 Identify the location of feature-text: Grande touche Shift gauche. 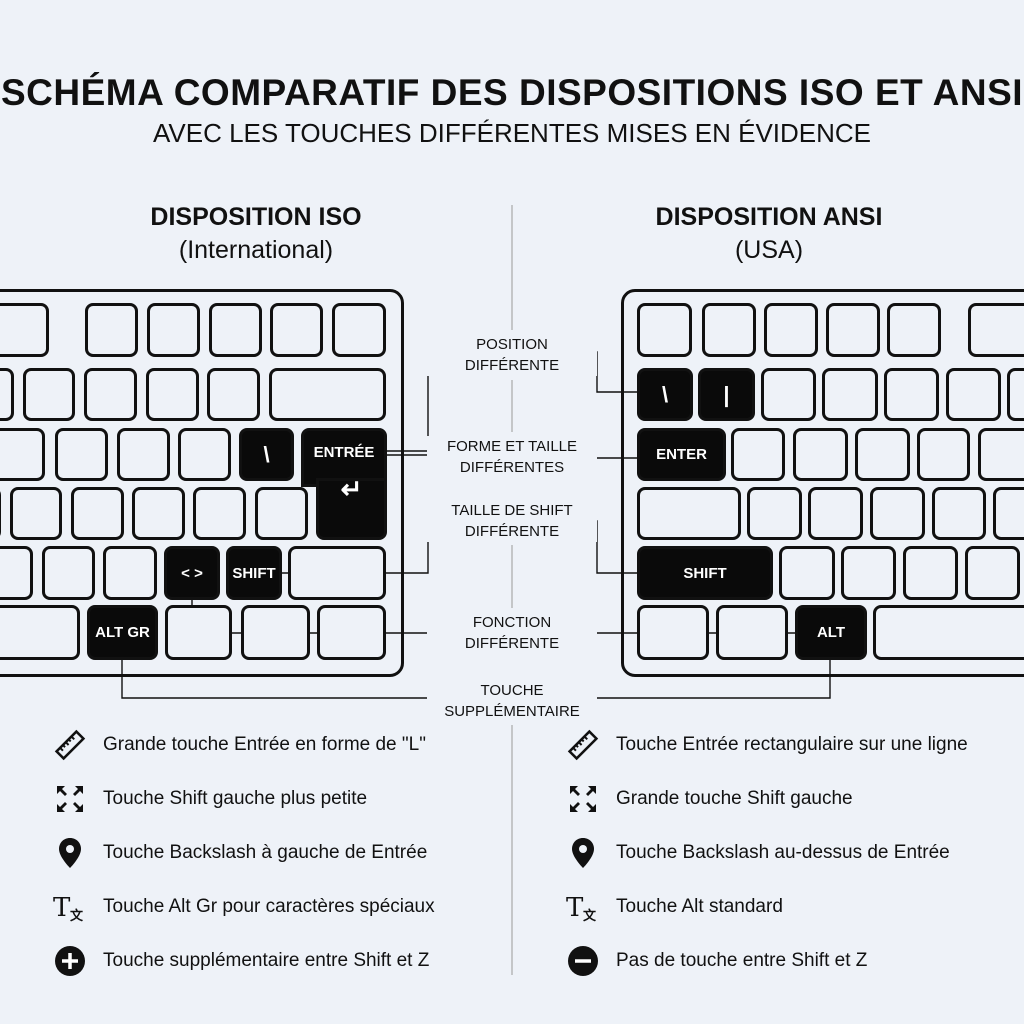
(734, 798).